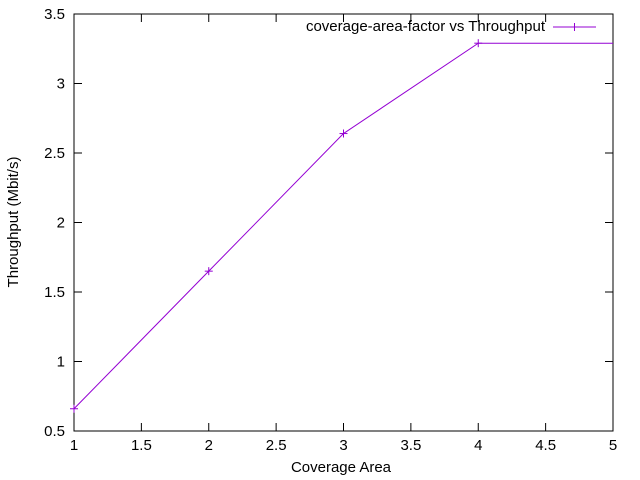 Image resolution: width=640 pixels, height=480 pixels. What do you see at coordinates (426, 26) in the screenshot?
I see `legend-label: coverage-area-factor vs Throughput` at bounding box center [426, 26].